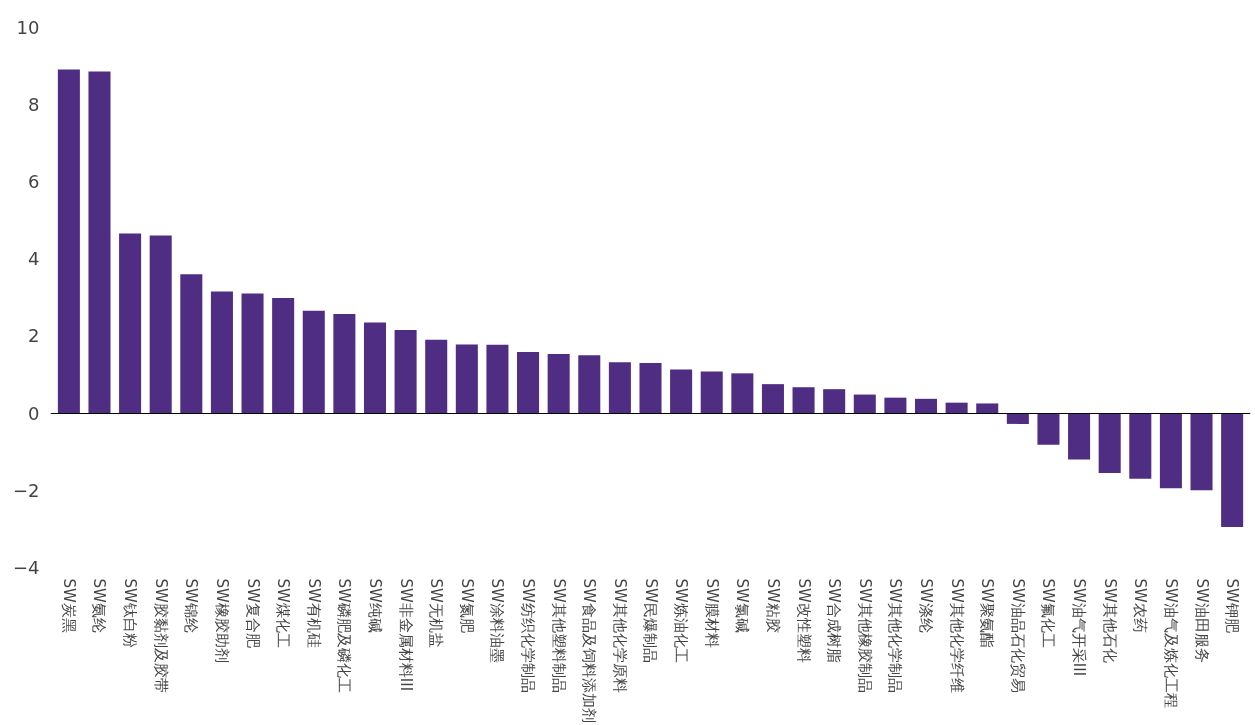 The height and width of the screenshot is (725, 1255). I want to click on x-tick-label: SW油田服务, so click(1201, 620).